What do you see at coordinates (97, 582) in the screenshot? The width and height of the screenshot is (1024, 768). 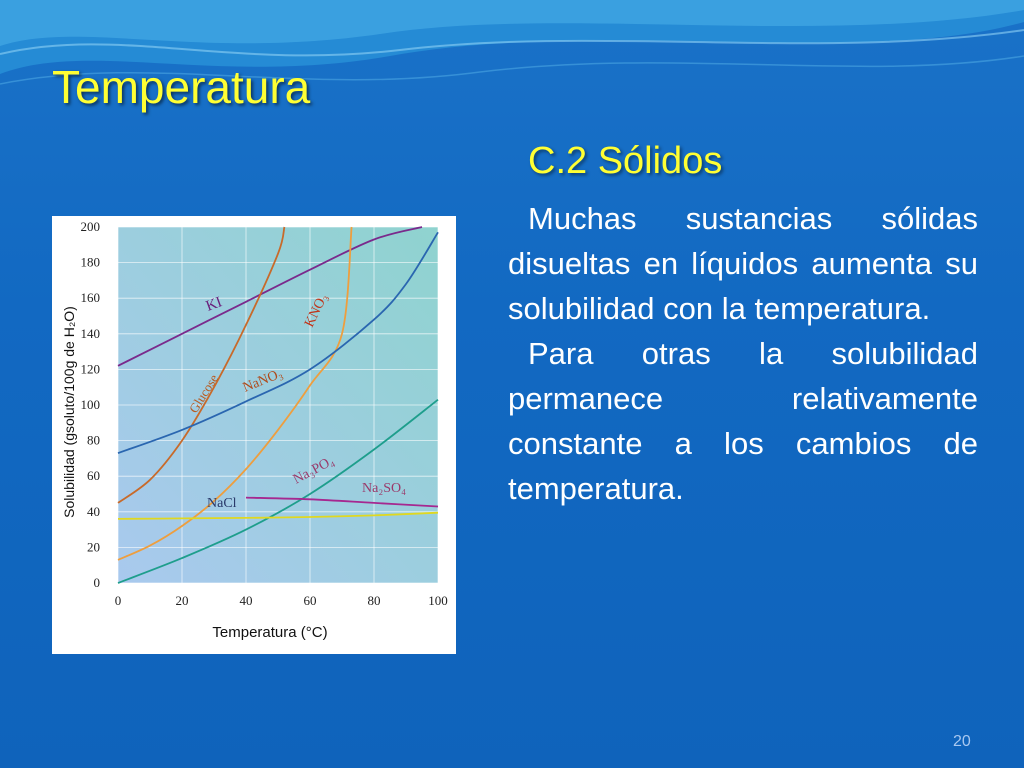 I see `y-tick-label: 0` at bounding box center [97, 582].